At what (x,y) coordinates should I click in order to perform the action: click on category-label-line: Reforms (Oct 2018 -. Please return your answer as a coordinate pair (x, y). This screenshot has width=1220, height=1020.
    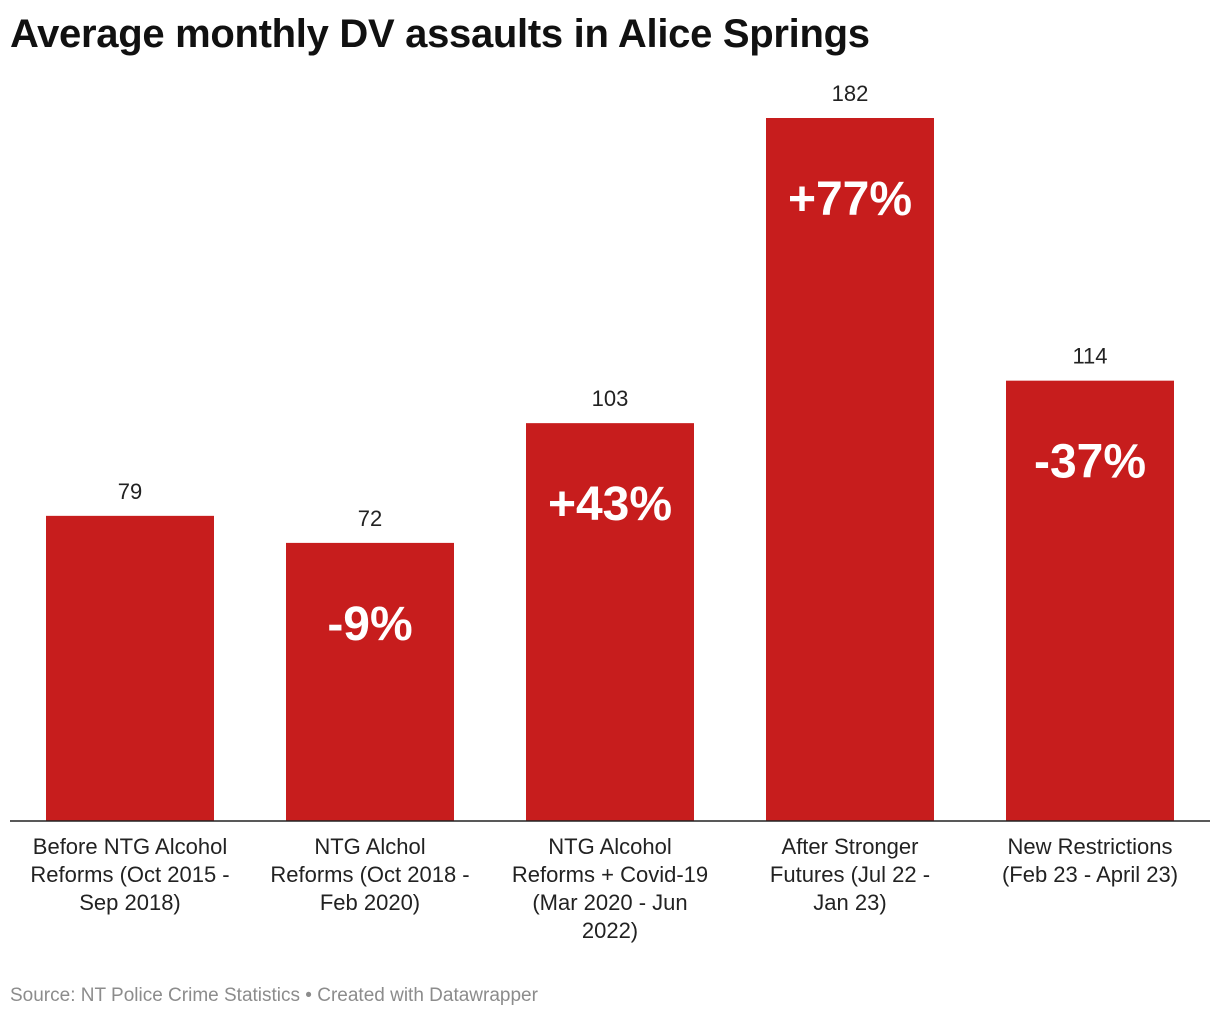
    Looking at the image, I should click on (369, 874).